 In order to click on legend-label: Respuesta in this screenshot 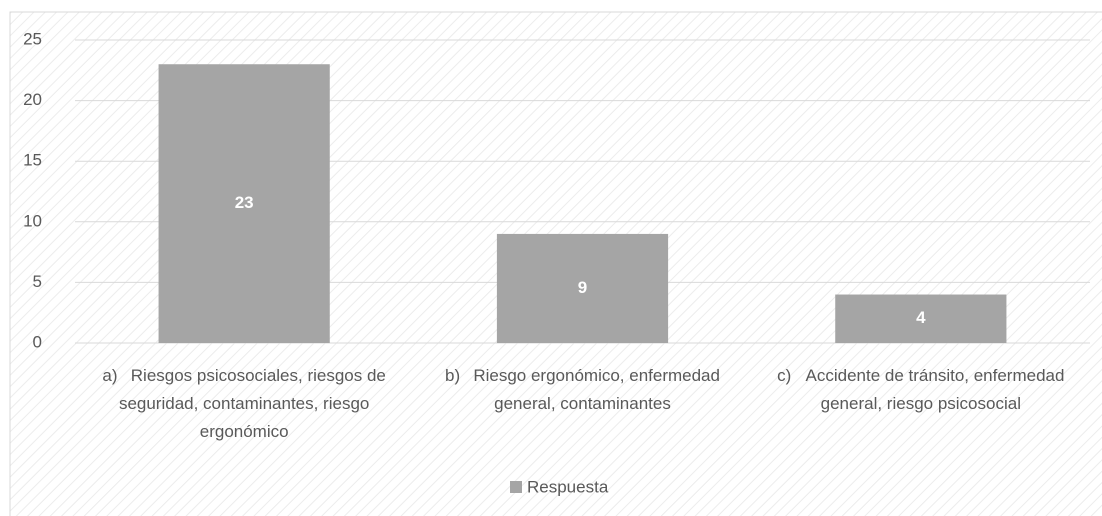, I will do `click(568, 486)`.